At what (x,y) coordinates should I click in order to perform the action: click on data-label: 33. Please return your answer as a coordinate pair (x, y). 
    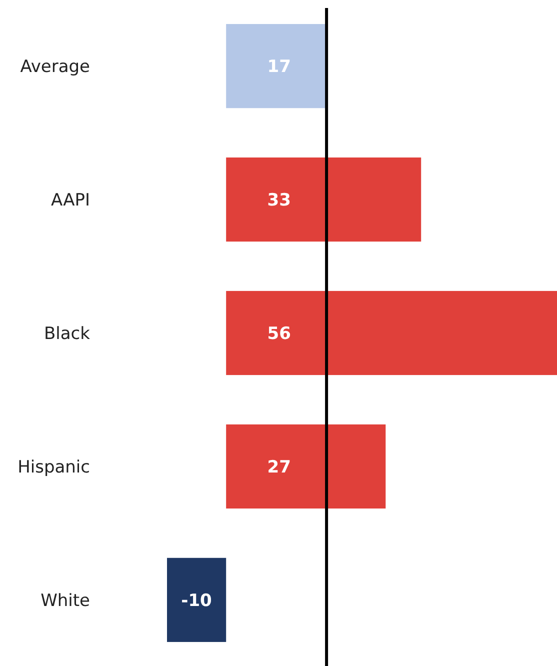
    Looking at the image, I should click on (279, 200).